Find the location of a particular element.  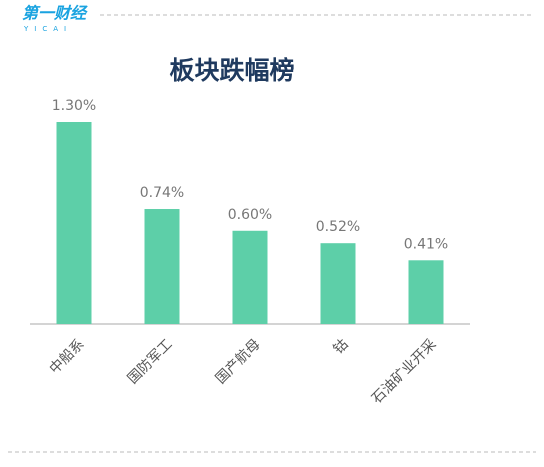

logo-sub: YICAI is located at coordinates (47, 29).